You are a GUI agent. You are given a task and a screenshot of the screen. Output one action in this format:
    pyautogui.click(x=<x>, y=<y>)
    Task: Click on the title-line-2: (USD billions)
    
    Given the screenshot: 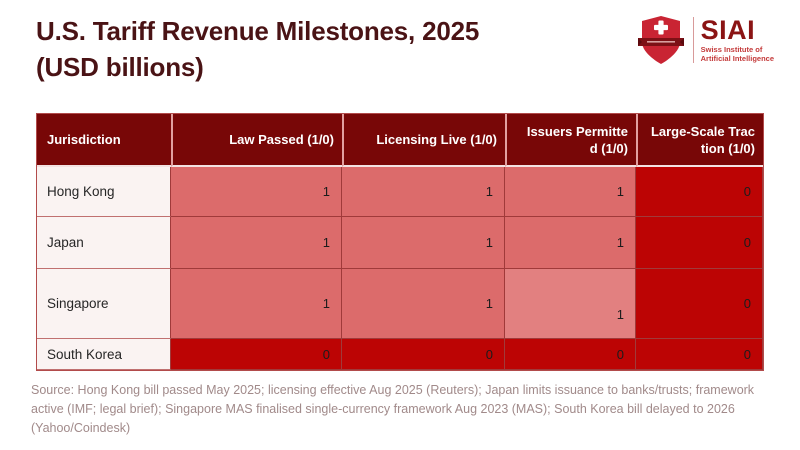 What is the action you would take?
    pyautogui.click(x=120, y=67)
    